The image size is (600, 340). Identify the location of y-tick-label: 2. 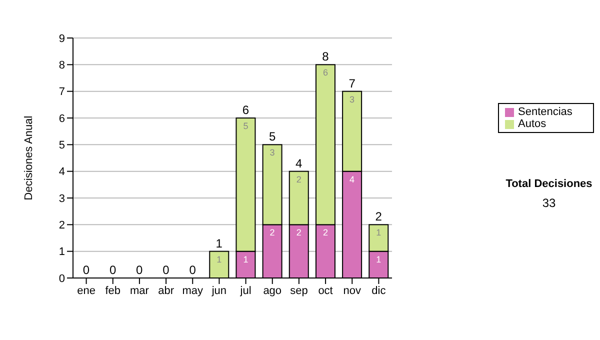
(61, 226).